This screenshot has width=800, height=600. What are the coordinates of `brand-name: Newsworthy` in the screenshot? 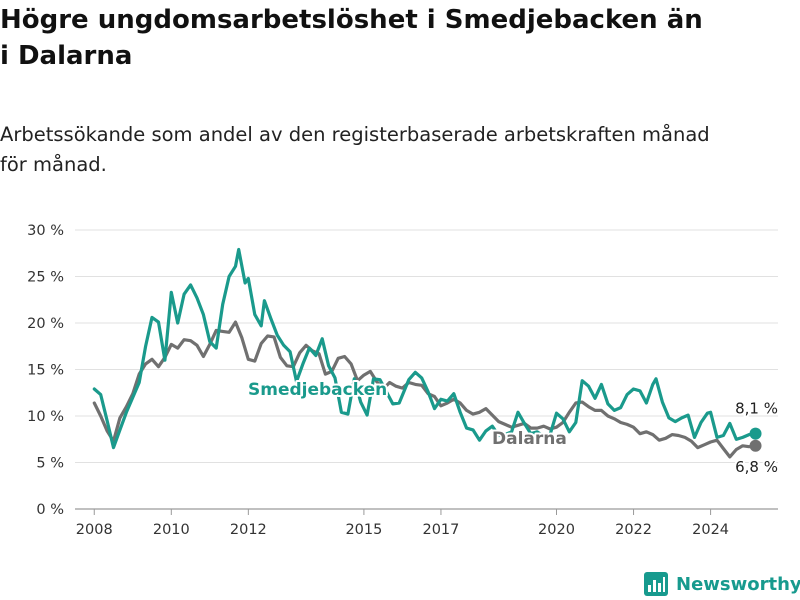 It's located at (738, 584).